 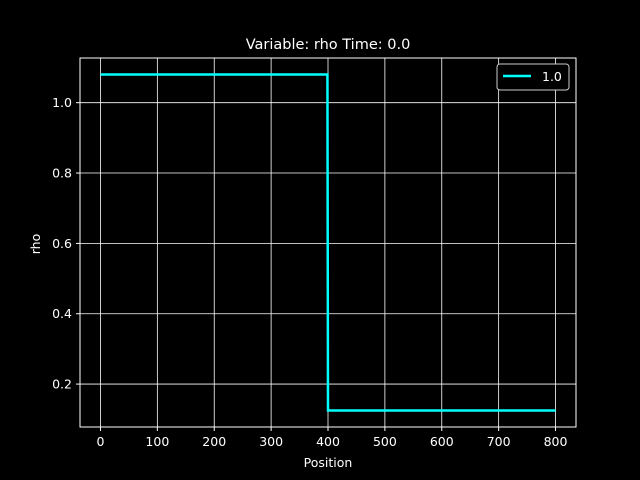 I want to click on y-tick-label: 0.2, so click(x=62, y=384).